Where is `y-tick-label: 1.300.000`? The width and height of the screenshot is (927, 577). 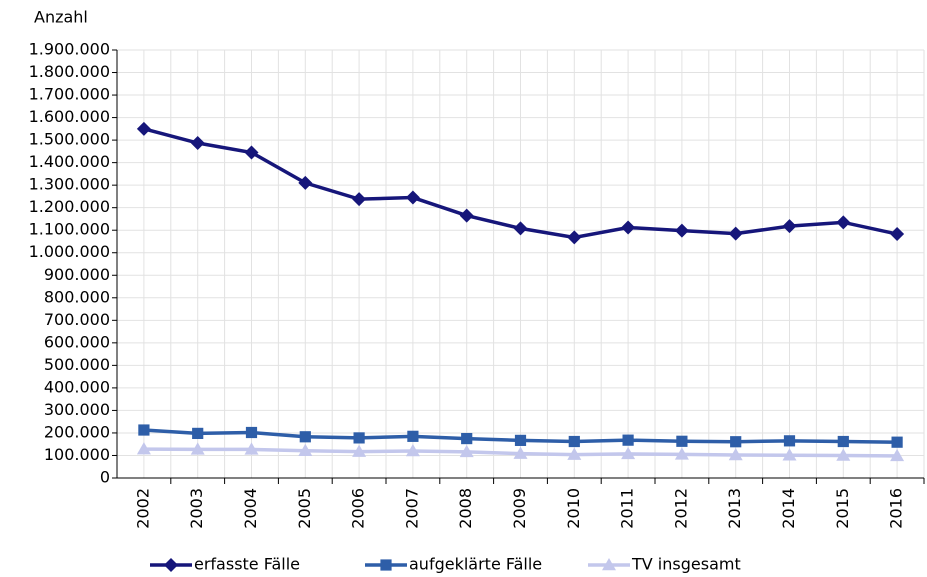 y-tick-label: 1.300.000 is located at coordinates (69, 184).